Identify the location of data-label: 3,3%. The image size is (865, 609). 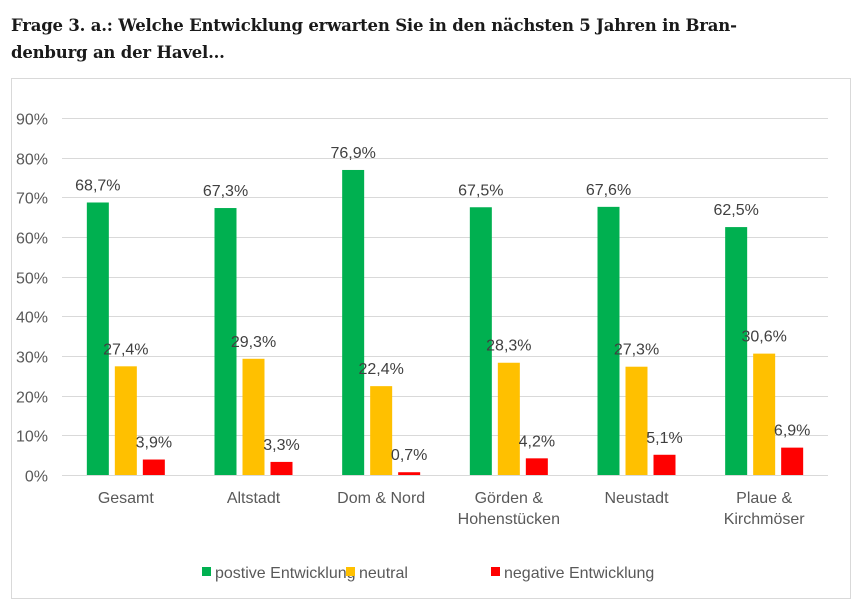
(281, 445).